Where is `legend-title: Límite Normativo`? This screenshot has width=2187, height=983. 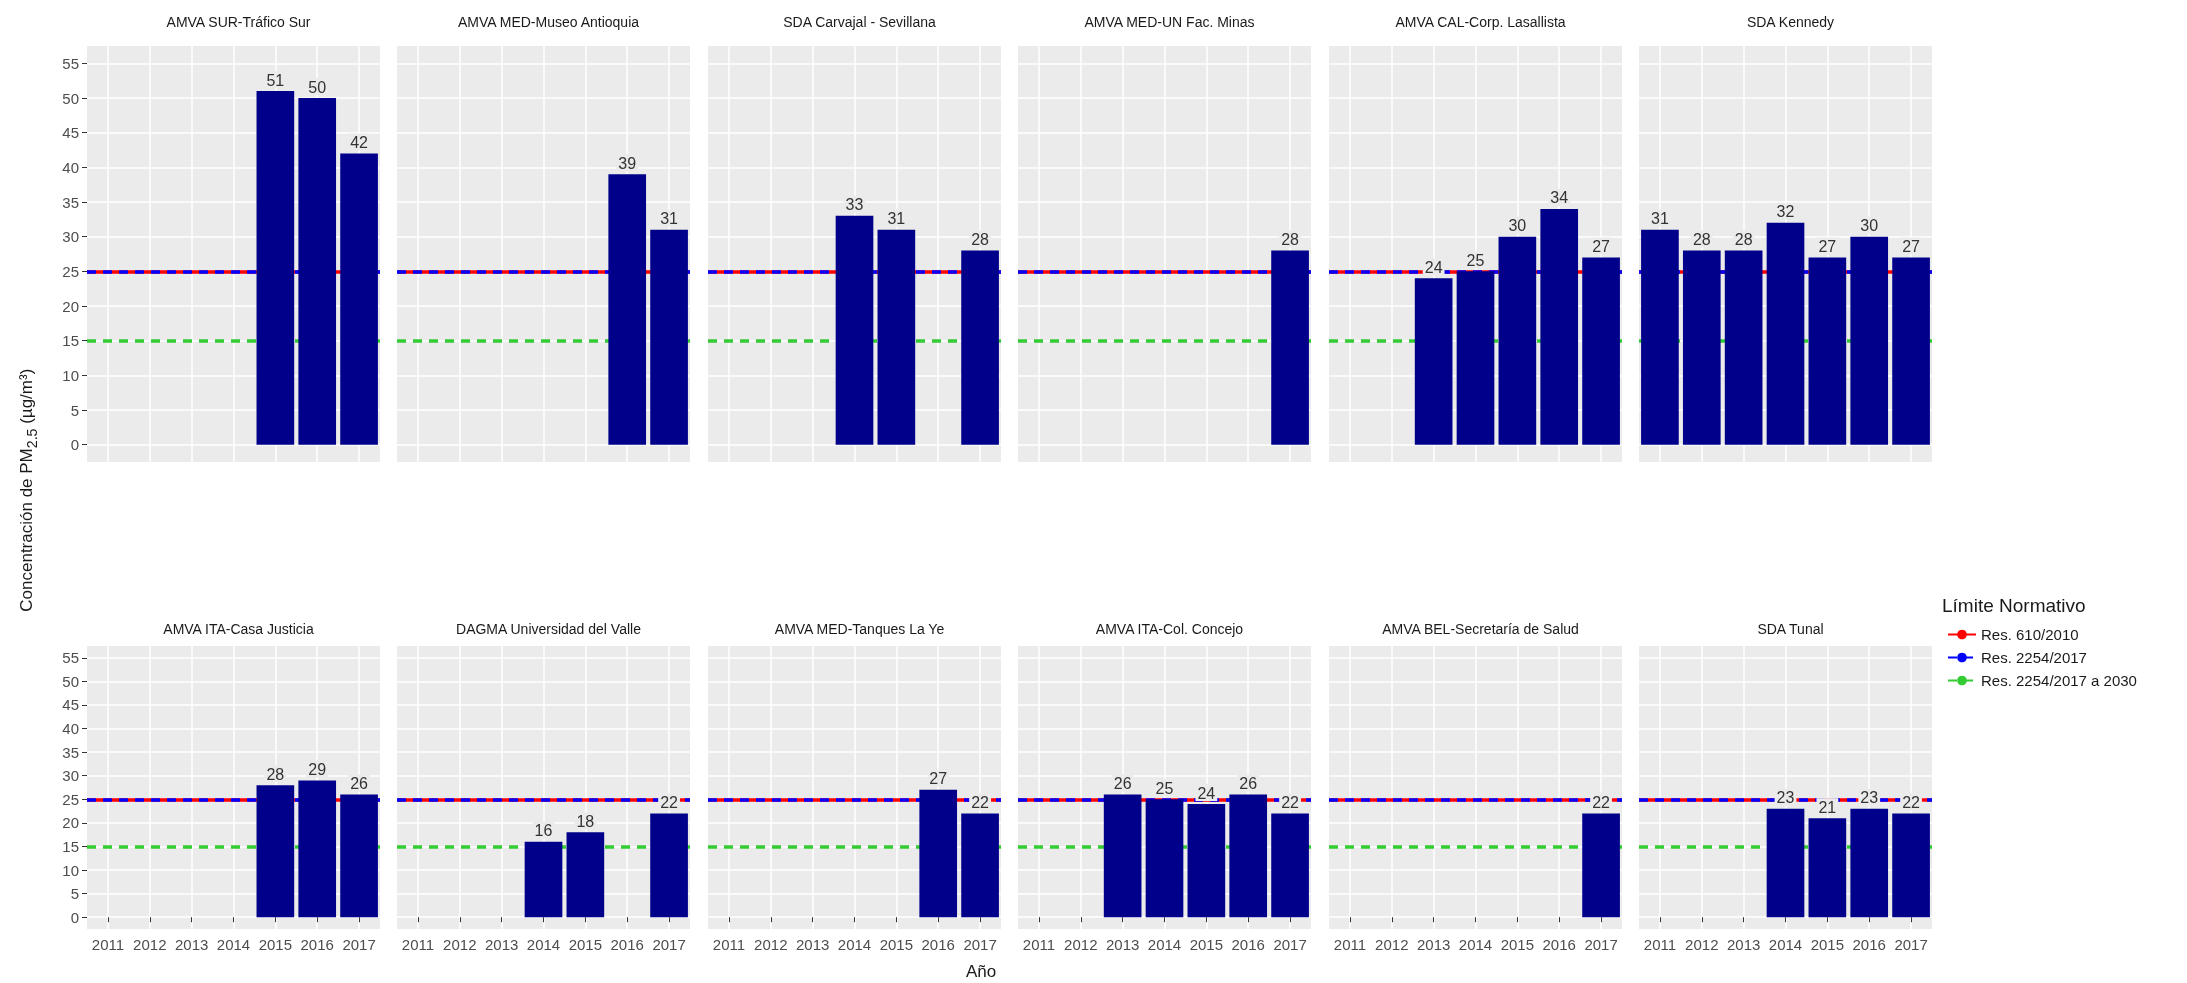 legend-title: Límite Normativo is located at coordinates (2014, 605).